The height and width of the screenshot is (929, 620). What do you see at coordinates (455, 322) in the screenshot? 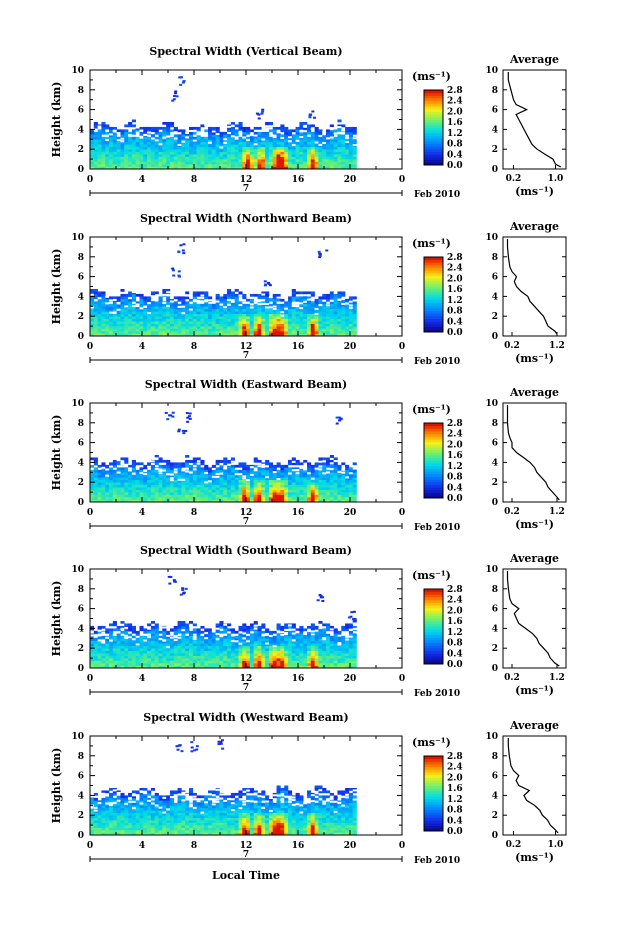
I see `colorbar-tick-label: 0.4` at bounding box center [455, 322].